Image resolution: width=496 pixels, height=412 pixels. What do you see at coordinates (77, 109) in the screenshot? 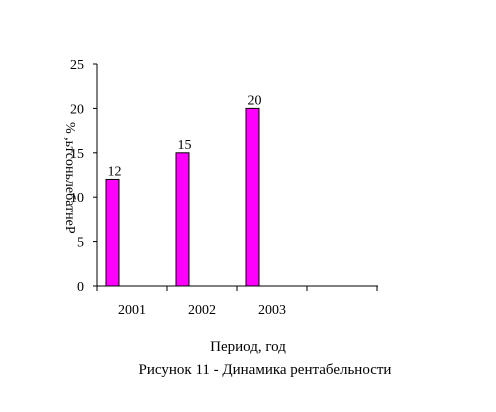
I see `y-tick-label: 20` at bounding box center [77, 109].